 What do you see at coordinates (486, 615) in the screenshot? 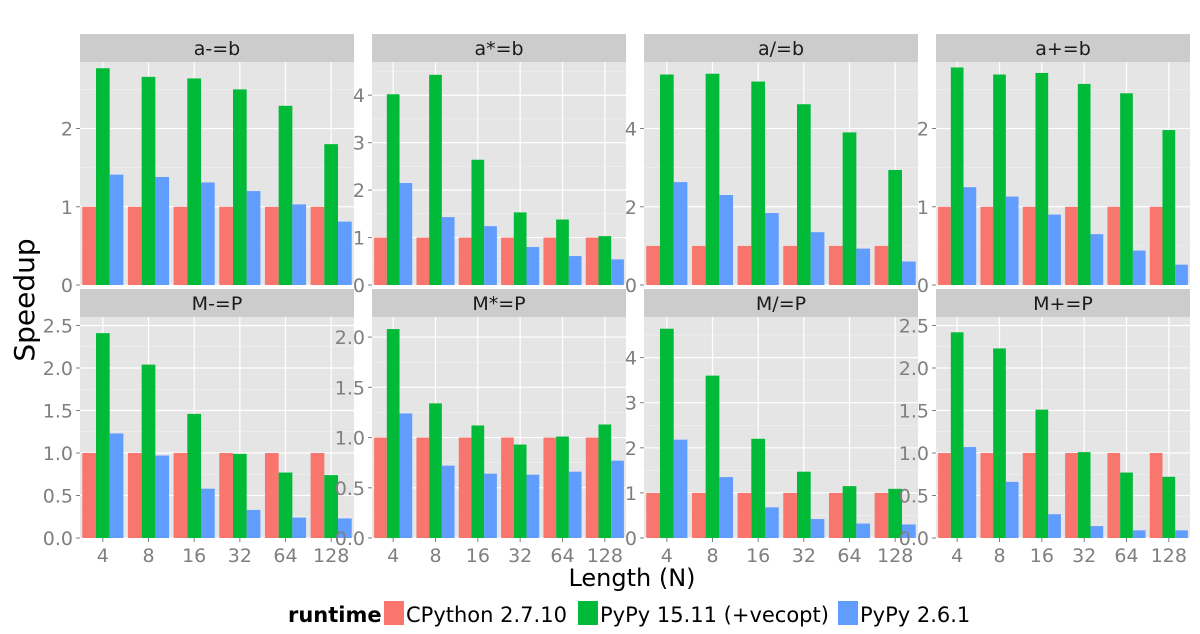
I see `legend-label: CPython 2.7.10` at bounding box center [486, 615].